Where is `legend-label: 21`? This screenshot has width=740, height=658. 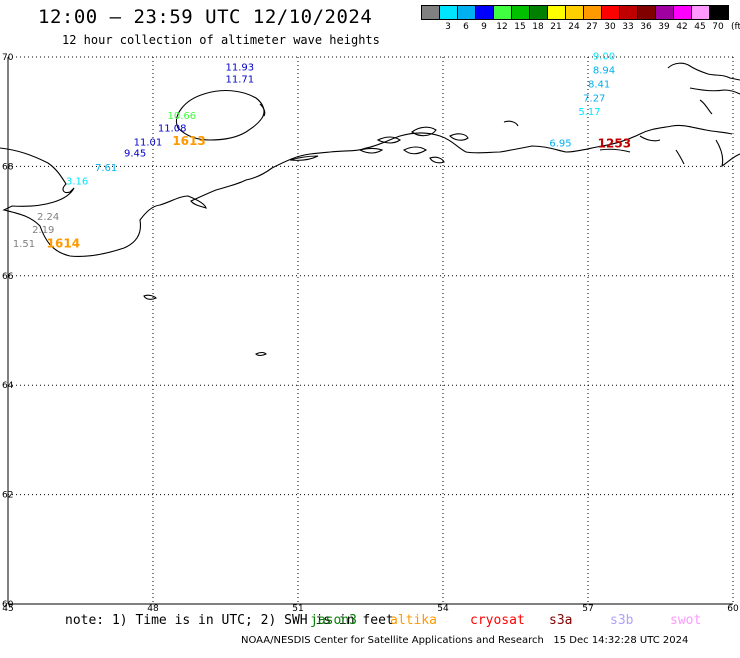
legend-label: 21 is located at coordinates (556, 27).